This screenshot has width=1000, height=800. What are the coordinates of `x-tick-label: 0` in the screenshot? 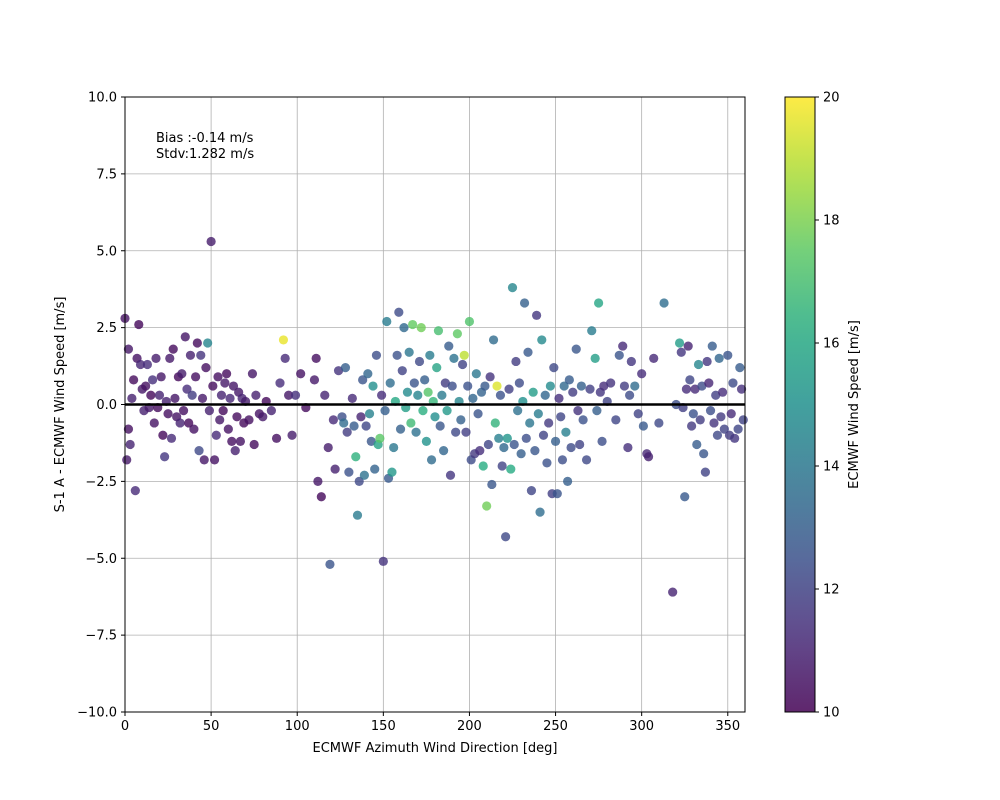 It's located at (125, 726).